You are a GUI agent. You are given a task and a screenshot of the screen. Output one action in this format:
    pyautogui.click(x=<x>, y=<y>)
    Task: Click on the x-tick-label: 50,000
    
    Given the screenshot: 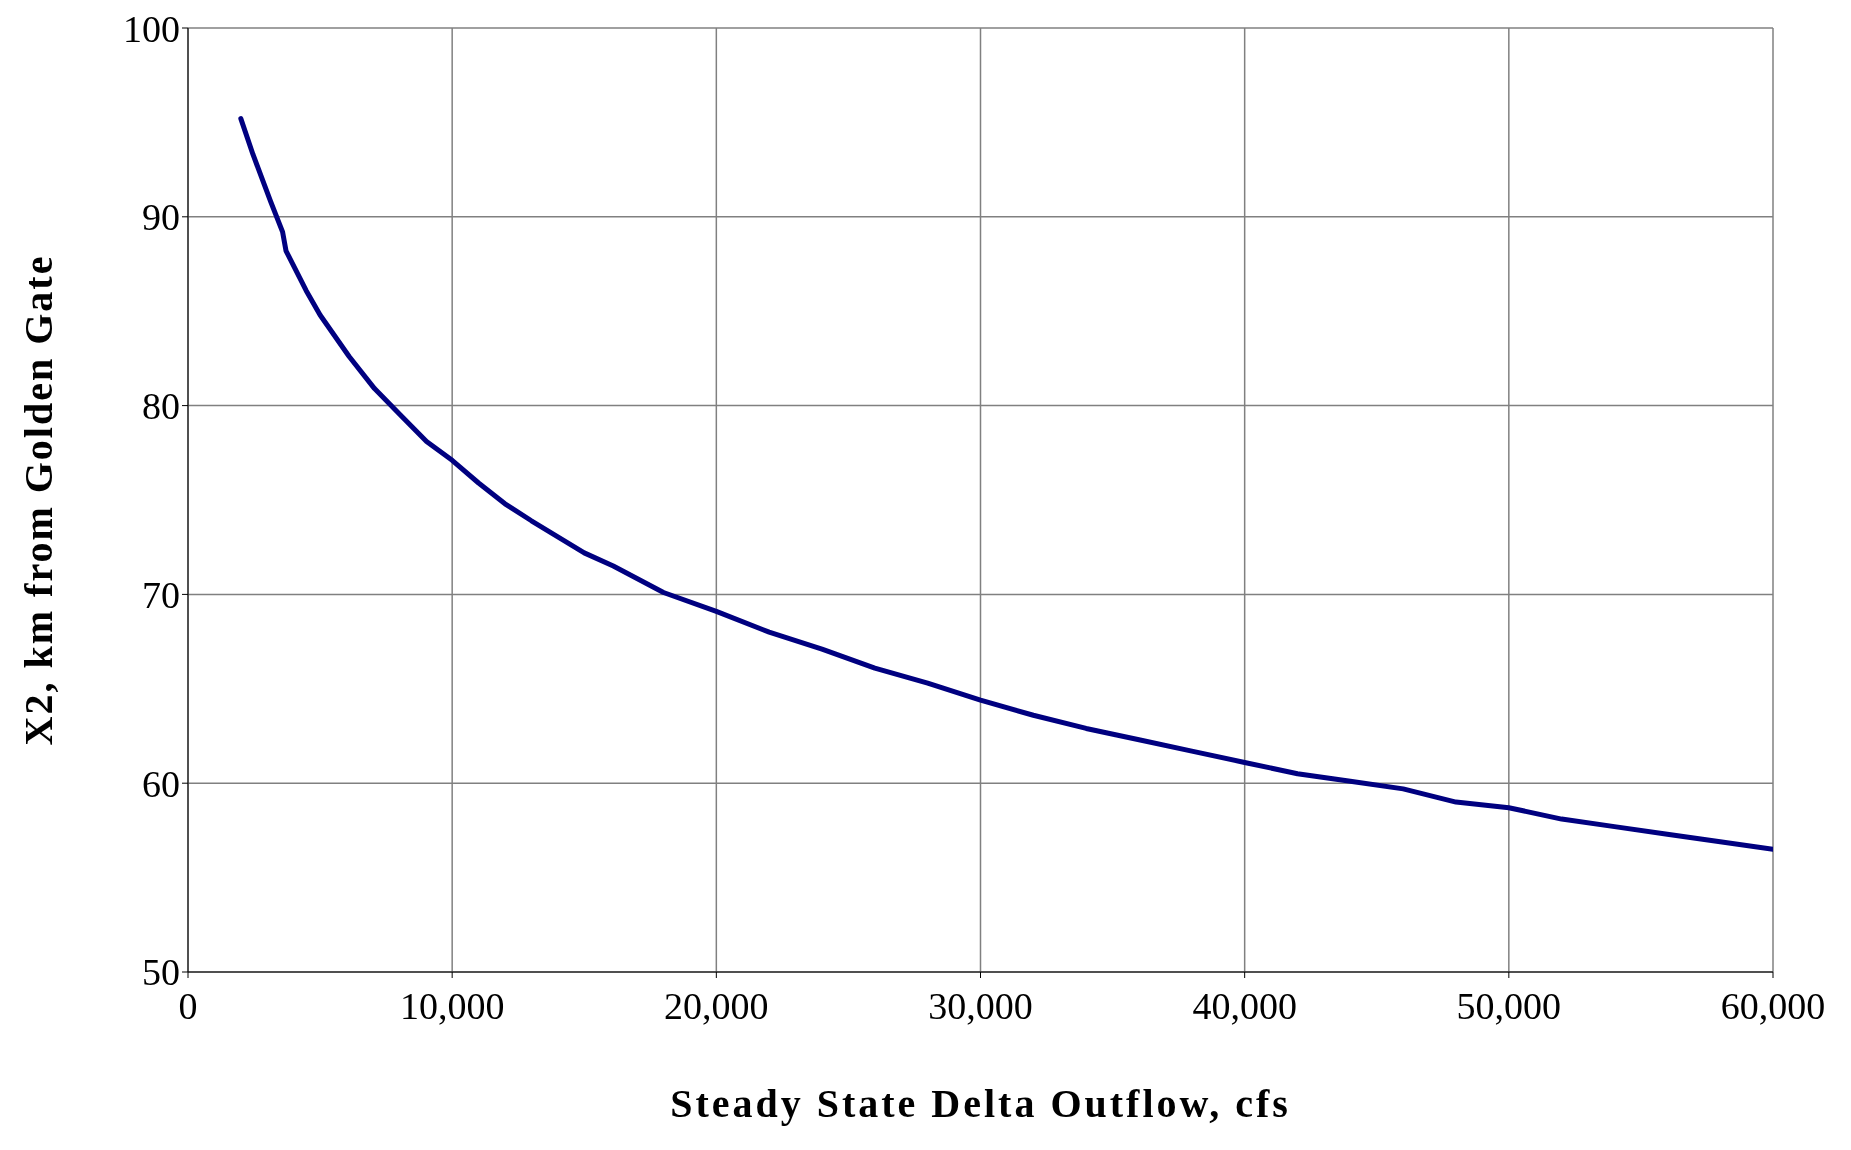 What is the action you would take?
    pyautogui.click(x=1509, y=1005)
    